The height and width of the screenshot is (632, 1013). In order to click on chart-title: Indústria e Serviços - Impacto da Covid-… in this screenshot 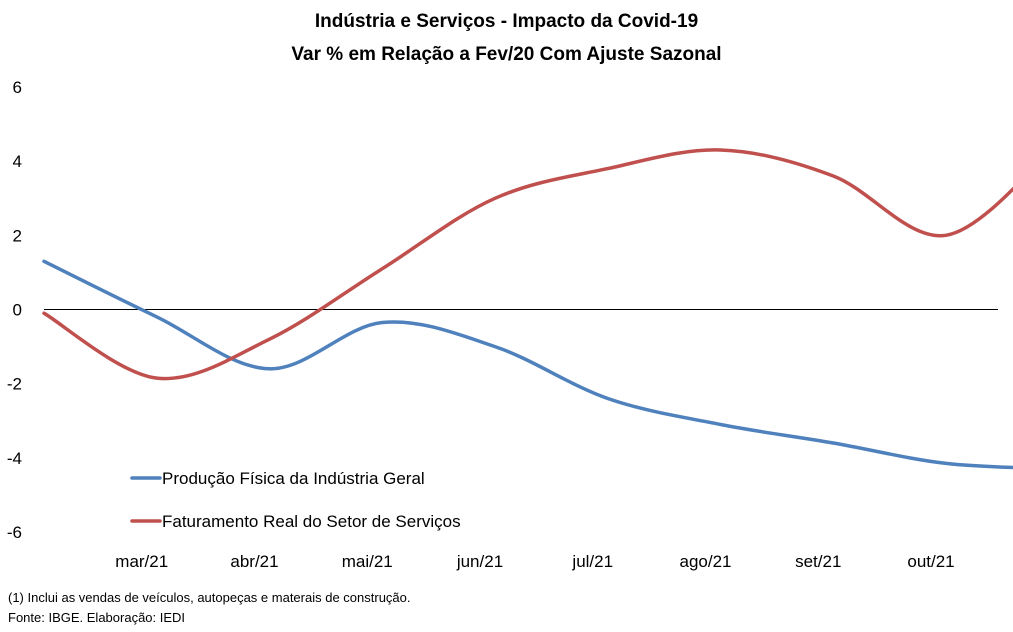, I will do `click(506, 21)`.